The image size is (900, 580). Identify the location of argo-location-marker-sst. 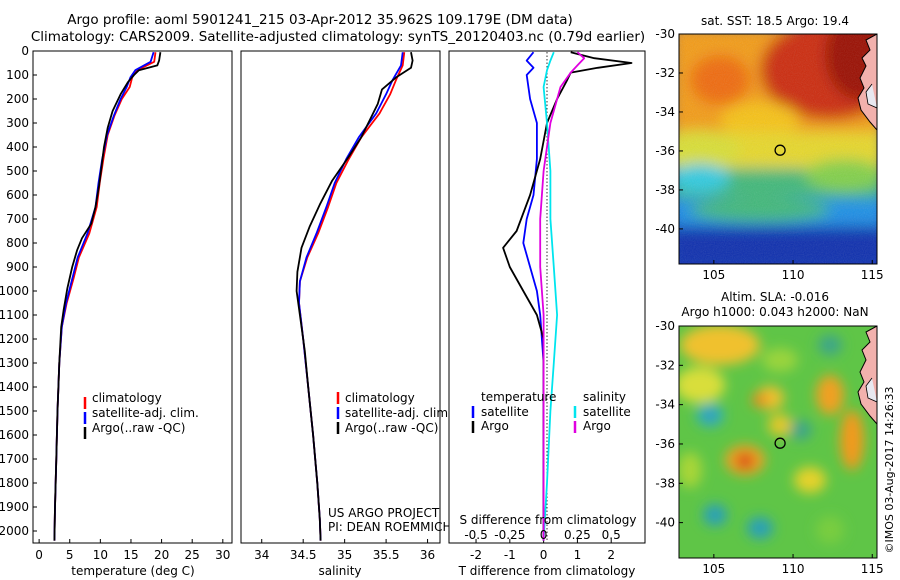
(780, 150).